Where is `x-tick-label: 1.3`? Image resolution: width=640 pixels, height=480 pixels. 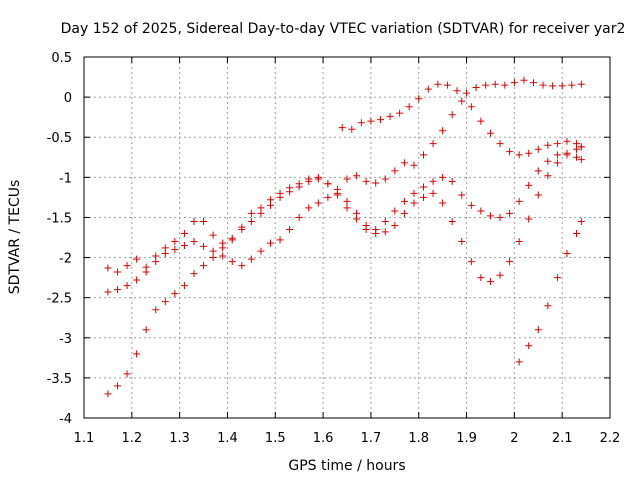
x-tick-label: 1.3 is located at coordinates (179, 438).